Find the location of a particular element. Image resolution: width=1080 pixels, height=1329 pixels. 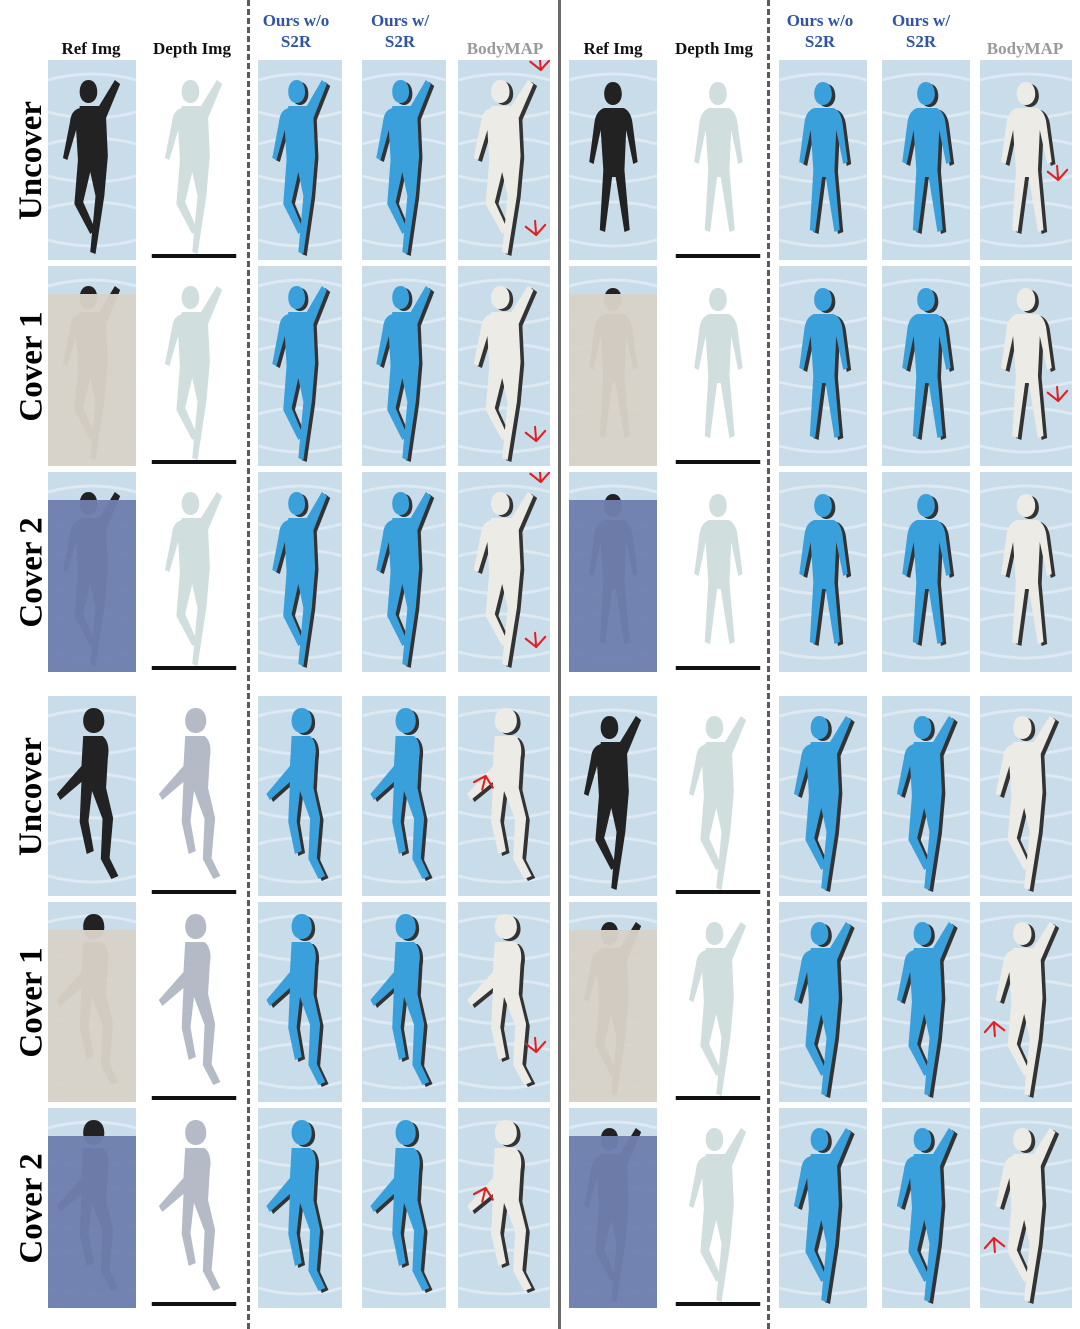

right-row5-bodymap-image is located at coordinates (1026, 1002).